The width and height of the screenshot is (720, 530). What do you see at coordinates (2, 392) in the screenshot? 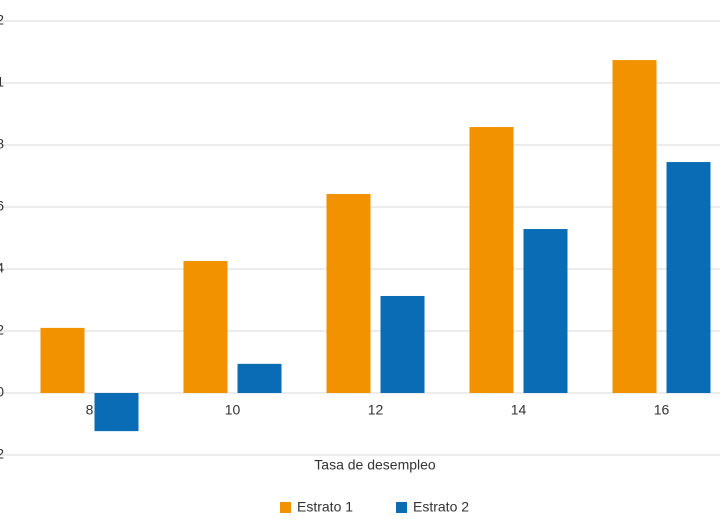
I see `y-tick-label: 0` at bounding box center [2, 392].